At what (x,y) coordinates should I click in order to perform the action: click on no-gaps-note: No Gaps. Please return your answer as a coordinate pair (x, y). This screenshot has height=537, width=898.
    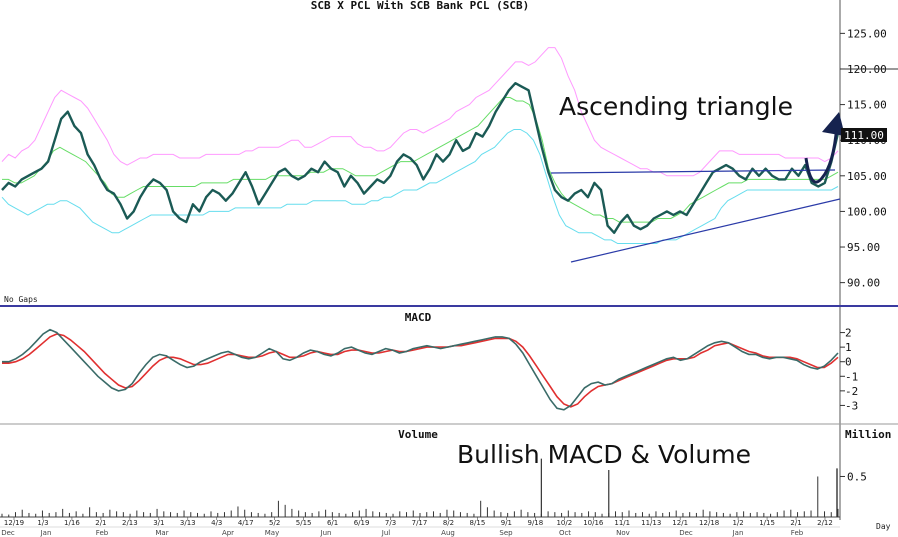
    Looking at the image, I should click on (21, 299).